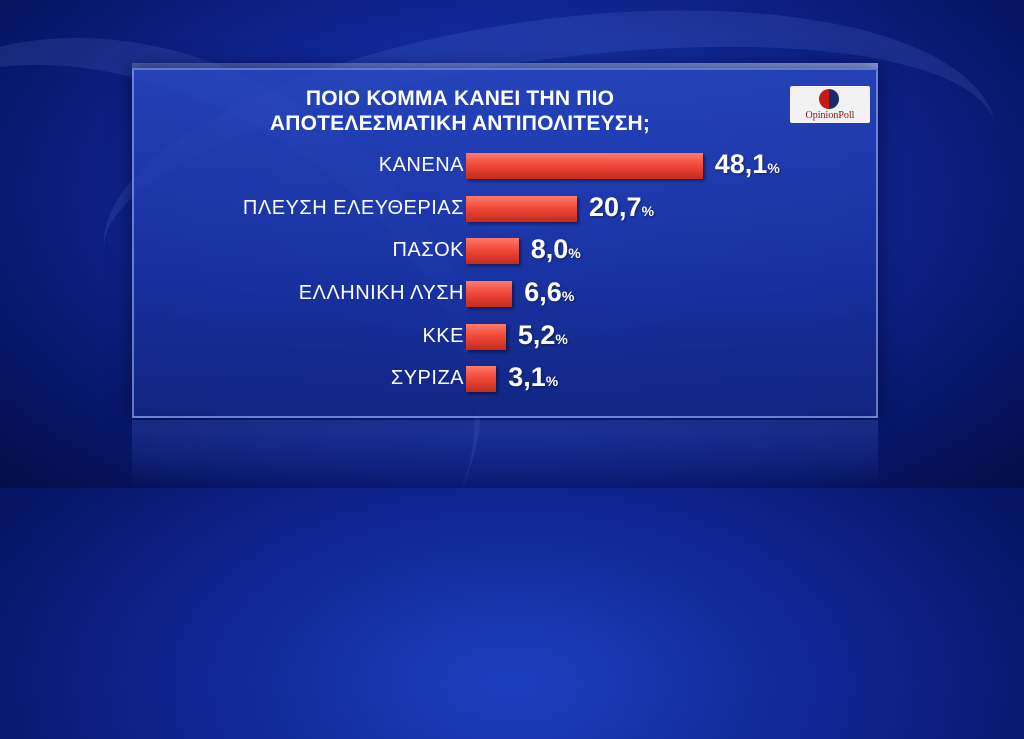 This screenshot has width=1024, height=739. What do you see at coordinates (428, 250) in the screenshot?
I see `category-label: ΠΑΣΟΚ` at bounding box center [428, 250].